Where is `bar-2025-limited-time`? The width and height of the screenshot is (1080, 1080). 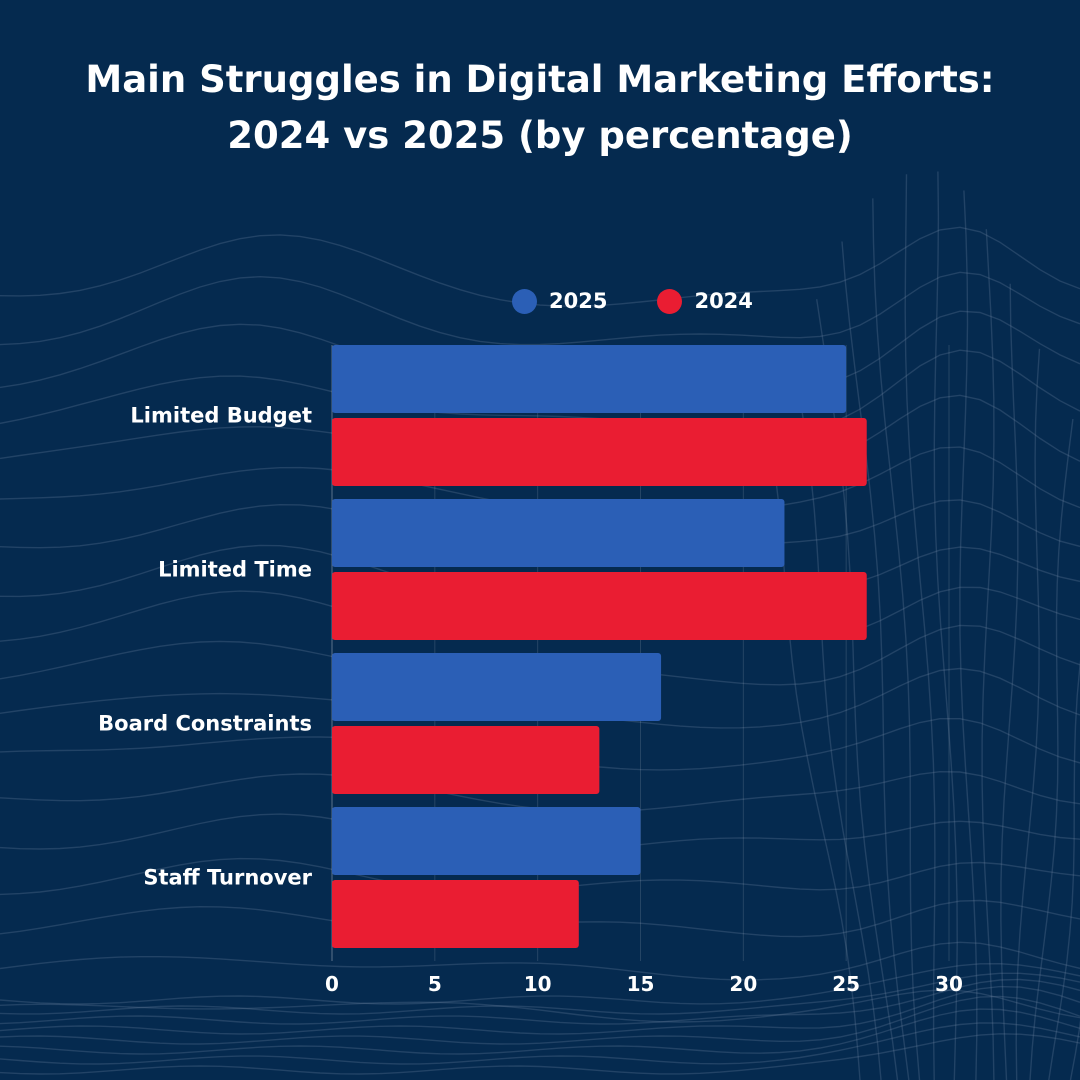 bar-2025-limited-time is located at coordinates (558, 533).